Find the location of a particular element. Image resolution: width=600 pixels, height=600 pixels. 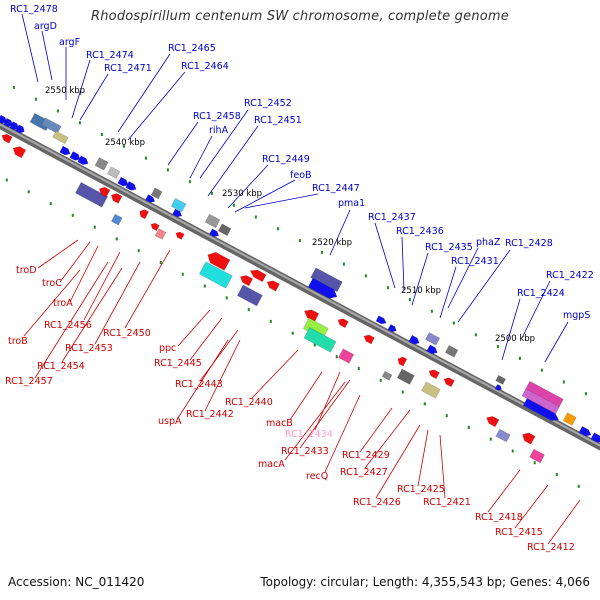

gene-label: RC1_2433 is located at coordinates (305, 451).